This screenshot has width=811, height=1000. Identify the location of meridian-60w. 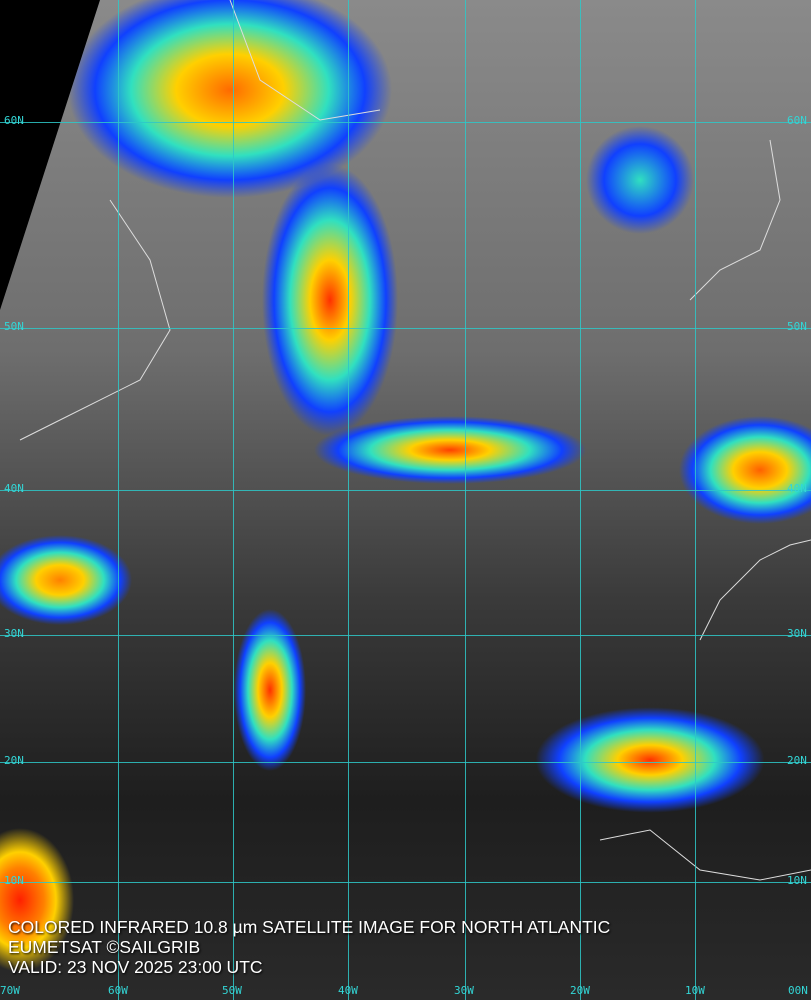
(118, 500).